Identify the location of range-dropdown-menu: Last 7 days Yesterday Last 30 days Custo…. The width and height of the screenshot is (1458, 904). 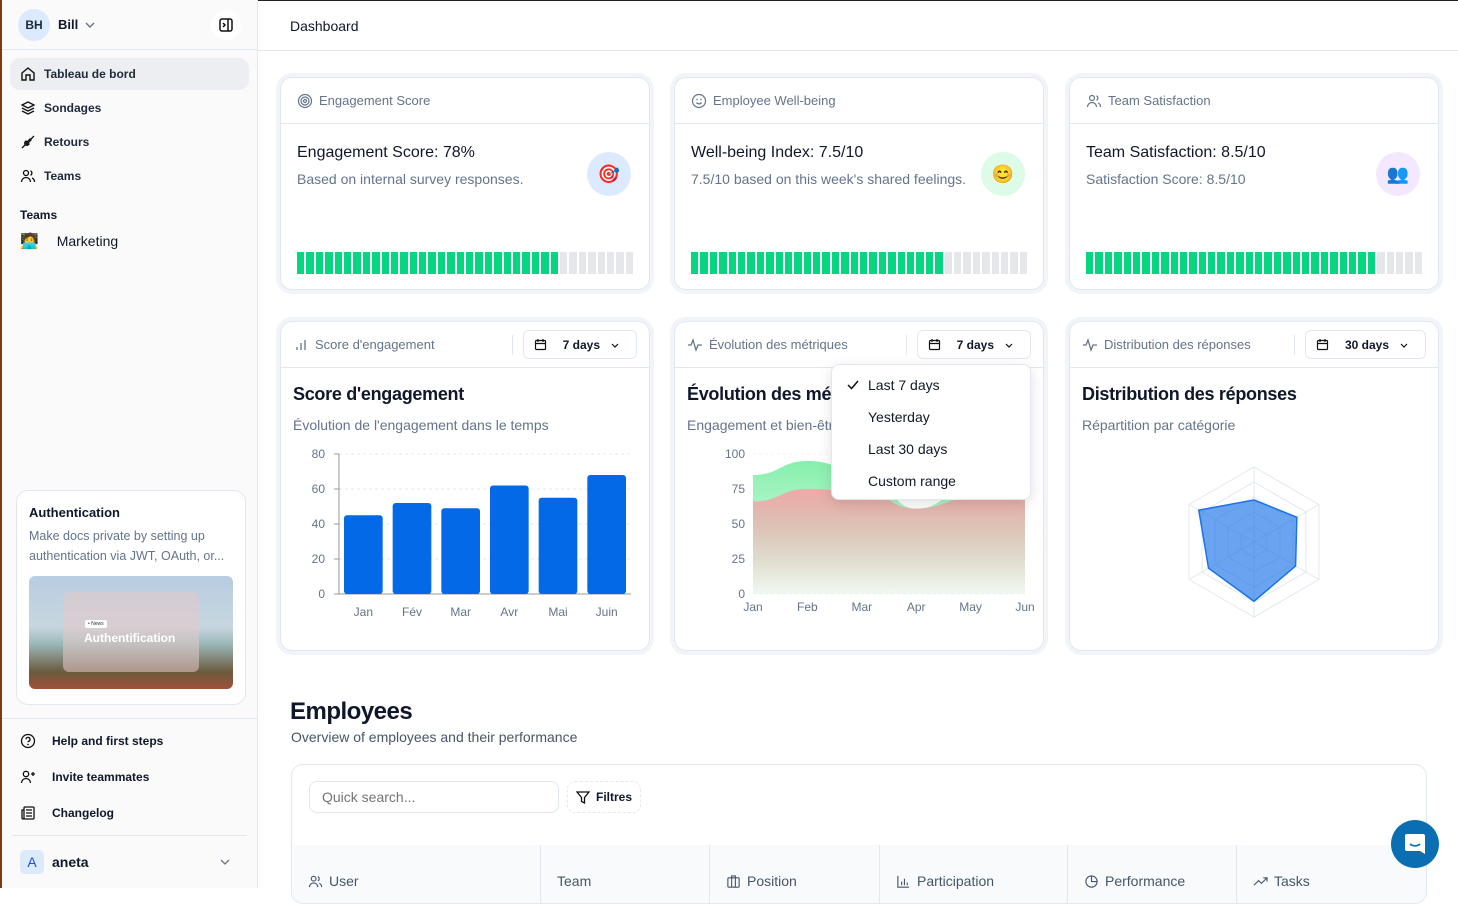
(931, 432).